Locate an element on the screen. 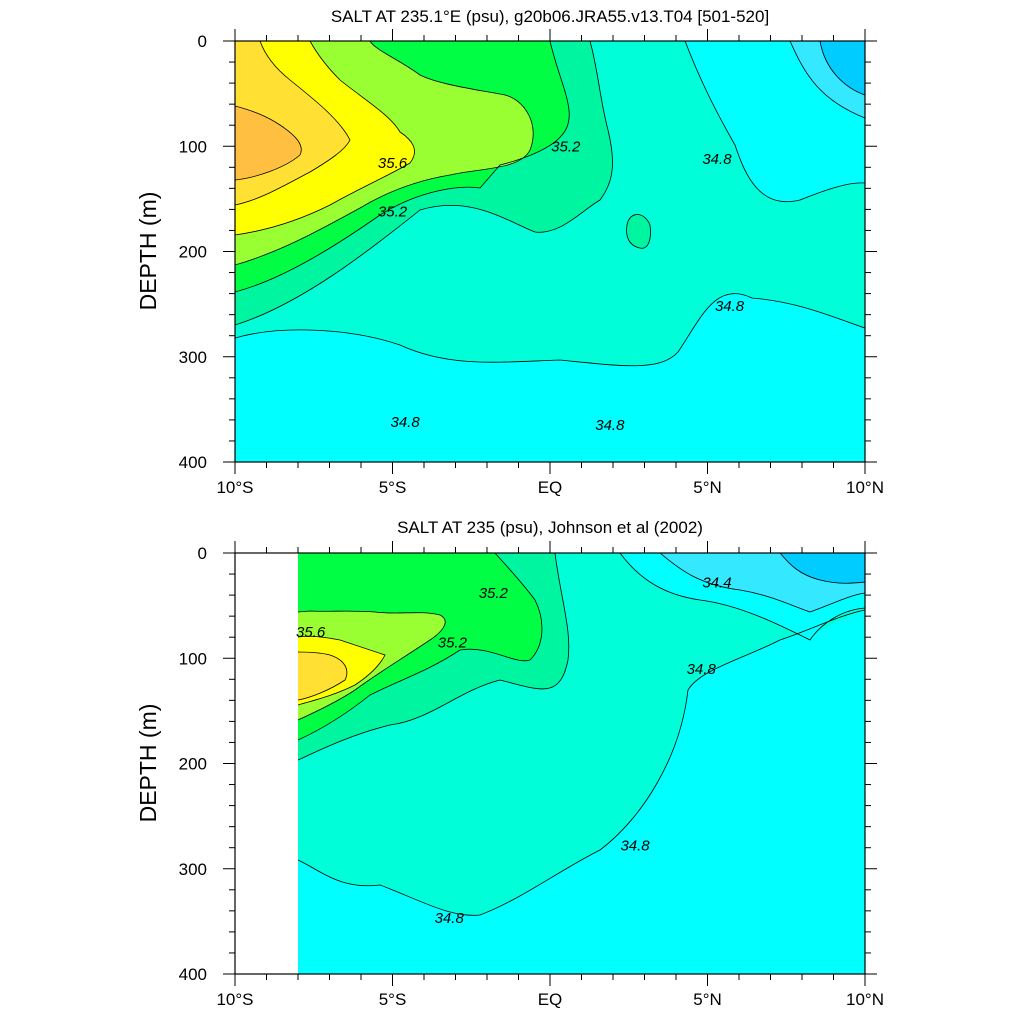  contour-label: 34.4 is located at coordinates (716, 582).